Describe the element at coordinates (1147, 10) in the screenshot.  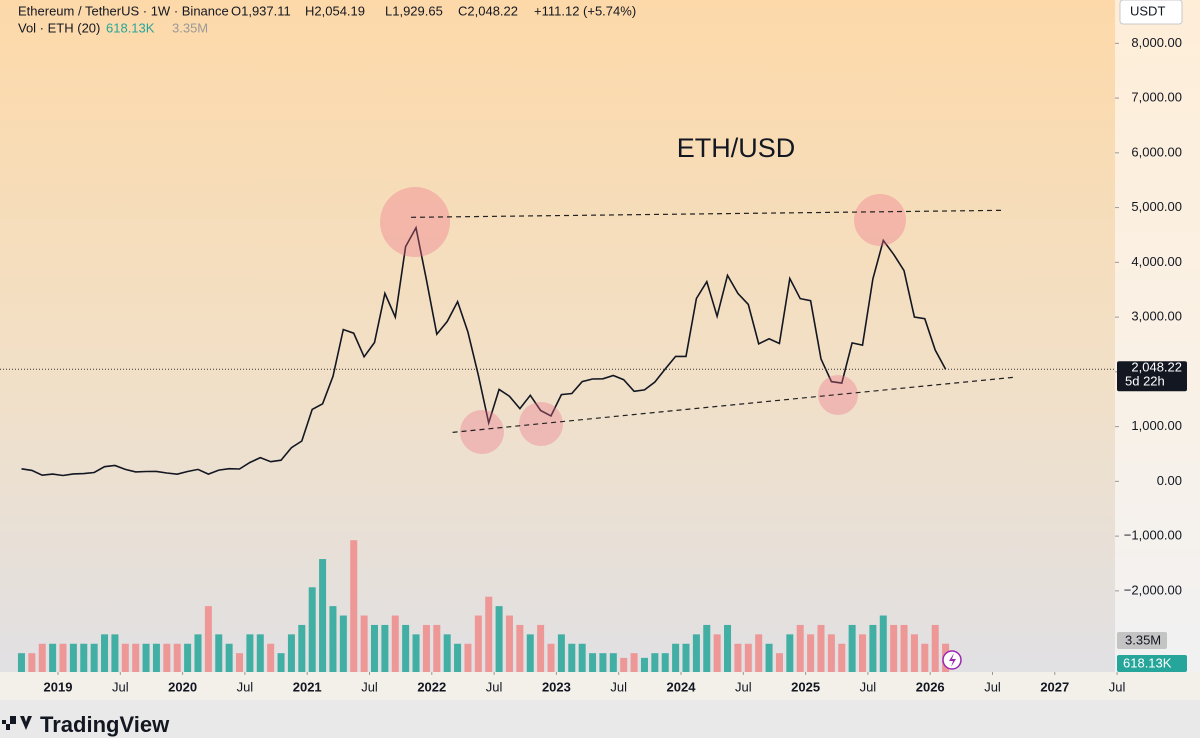
I see `currency: USDT` at that location.